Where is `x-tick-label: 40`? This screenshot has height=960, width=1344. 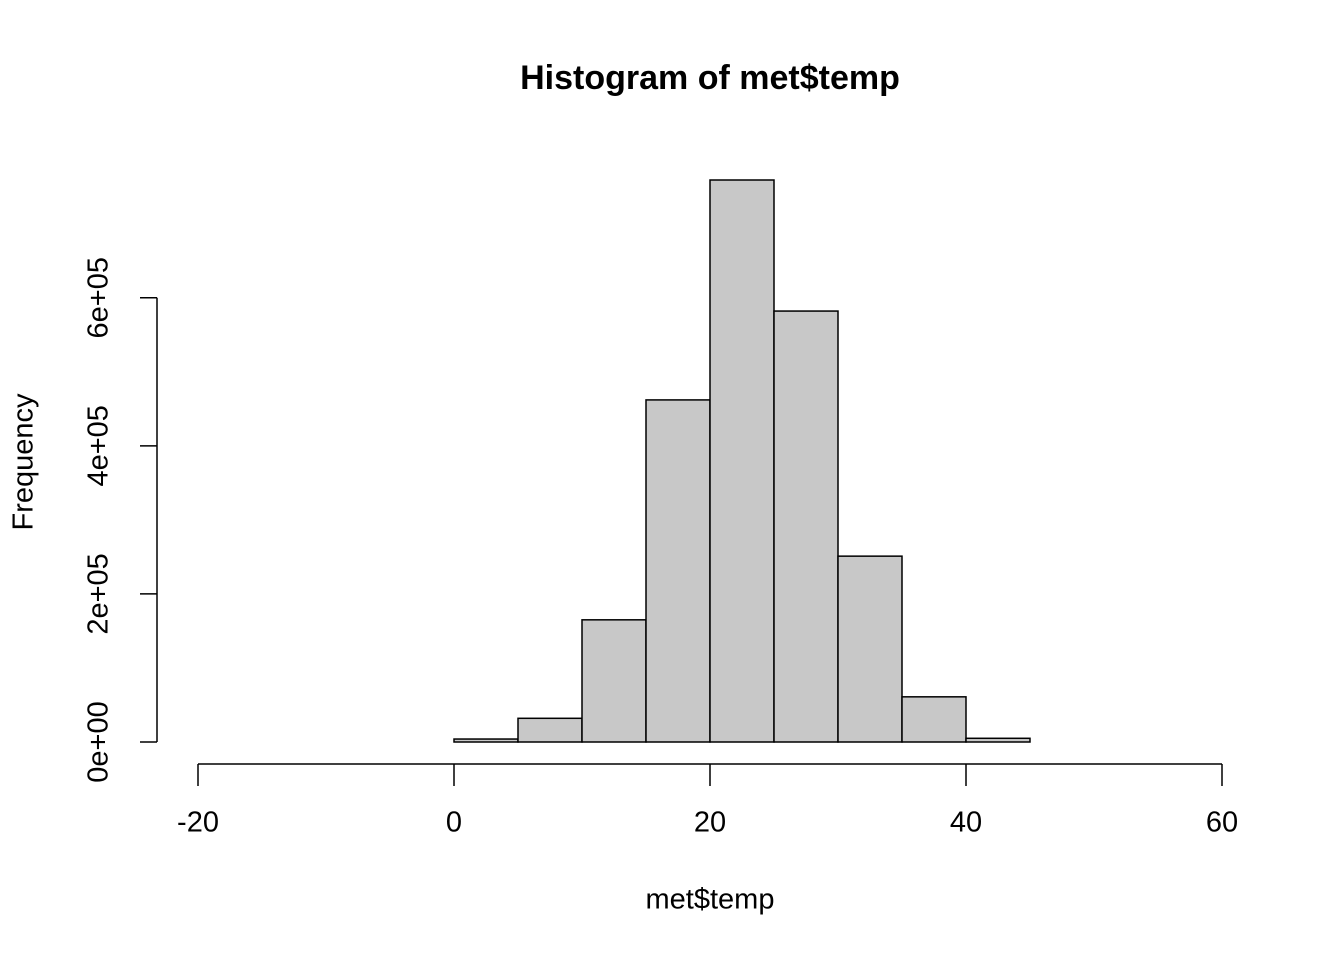 x-tick-label: 40 is located at coordinates (966, 823).